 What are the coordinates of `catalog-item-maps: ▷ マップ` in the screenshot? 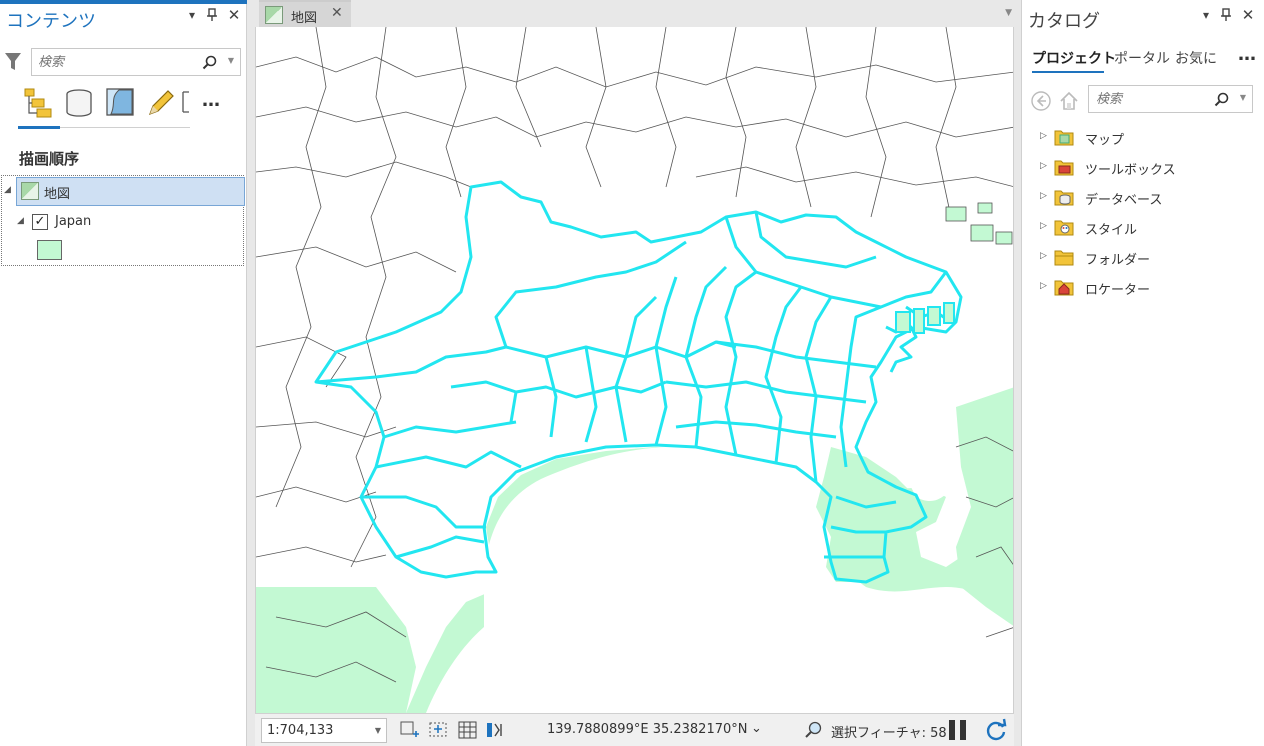 It's located at (1145, 138).